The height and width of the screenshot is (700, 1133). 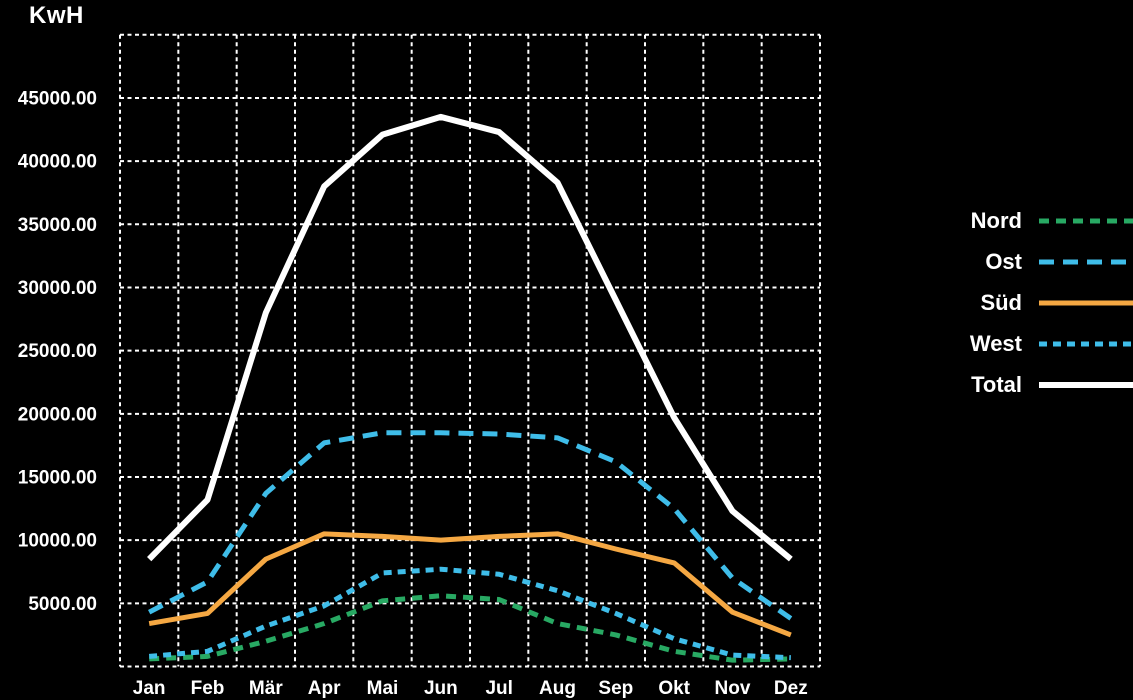 What do you see at coordinates (1031, 384) in the screenshot?
I see `legend-item-total: Total` at bounding box center [1031, 384].